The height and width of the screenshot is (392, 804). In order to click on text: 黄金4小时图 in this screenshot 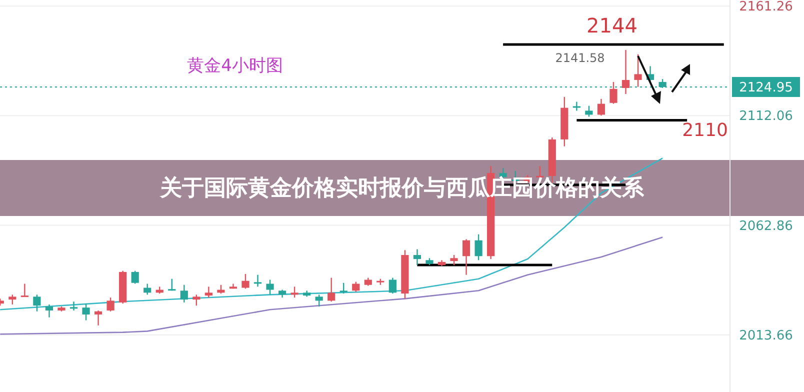, I will do `click(235, 66)`.